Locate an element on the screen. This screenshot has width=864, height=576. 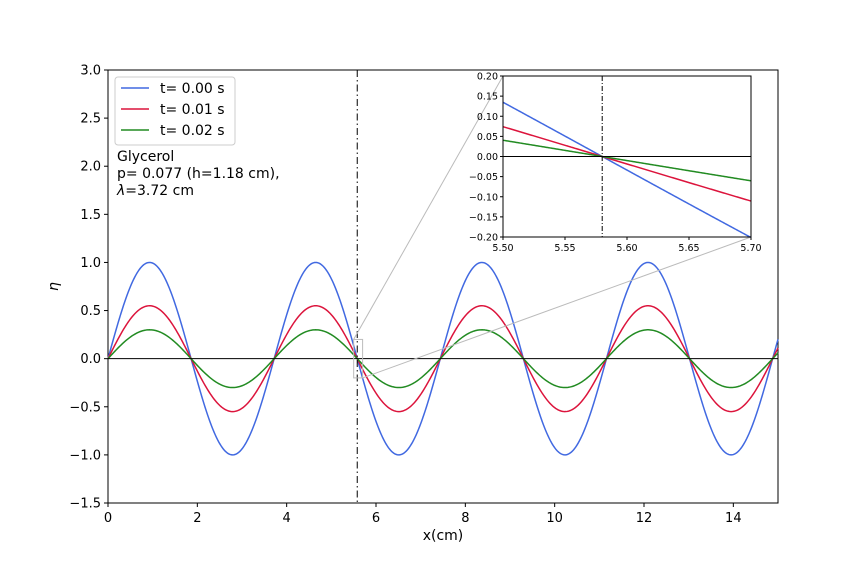
y-tick-label: −1.5 is located at coordinates (85, 504).